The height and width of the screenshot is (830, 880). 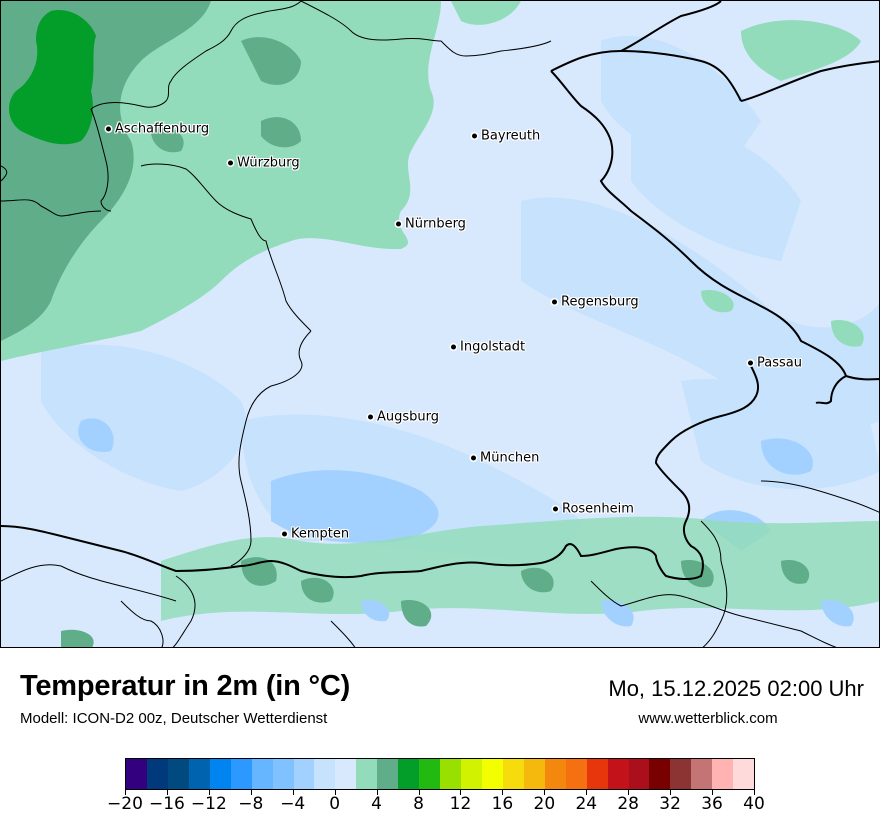 I want to click on colorbar-tick-label: 20, so click(x=544, y=804).